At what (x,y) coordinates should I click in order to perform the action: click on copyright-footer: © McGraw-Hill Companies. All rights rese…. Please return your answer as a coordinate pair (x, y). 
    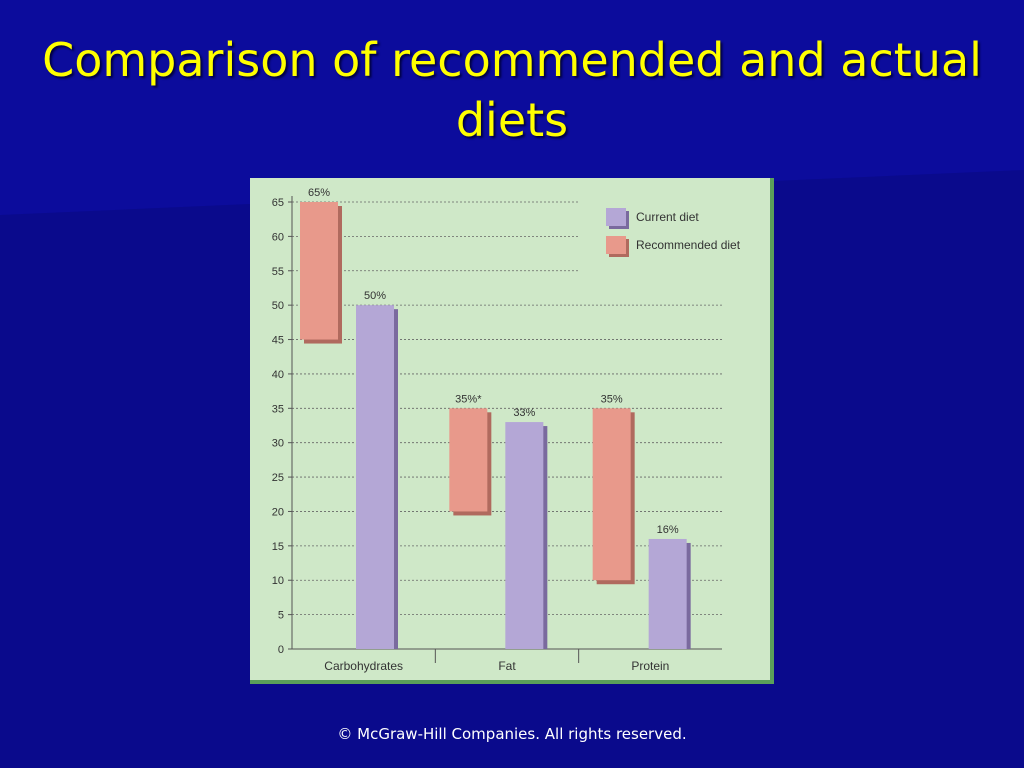
    Looking at the image, I should click on (512, 734).